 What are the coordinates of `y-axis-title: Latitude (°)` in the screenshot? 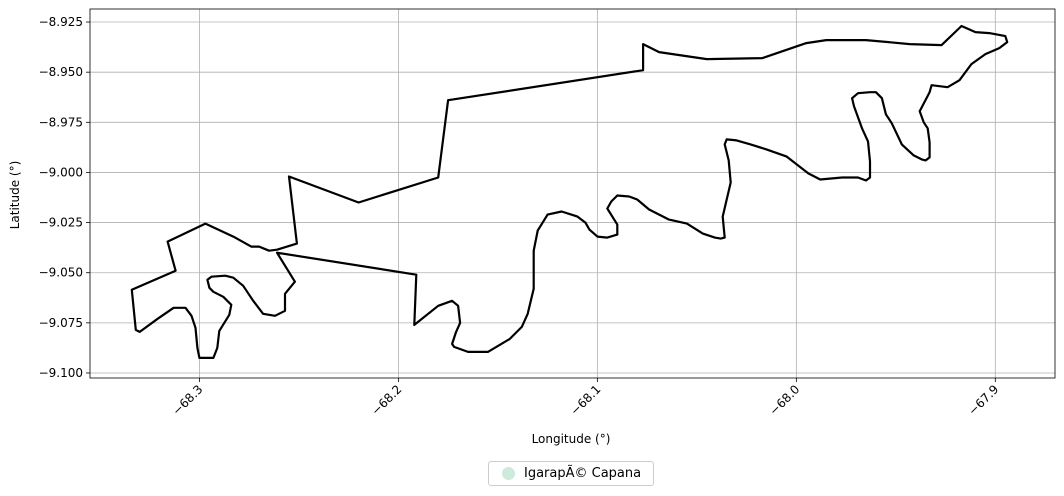 It's located at (15, 195).